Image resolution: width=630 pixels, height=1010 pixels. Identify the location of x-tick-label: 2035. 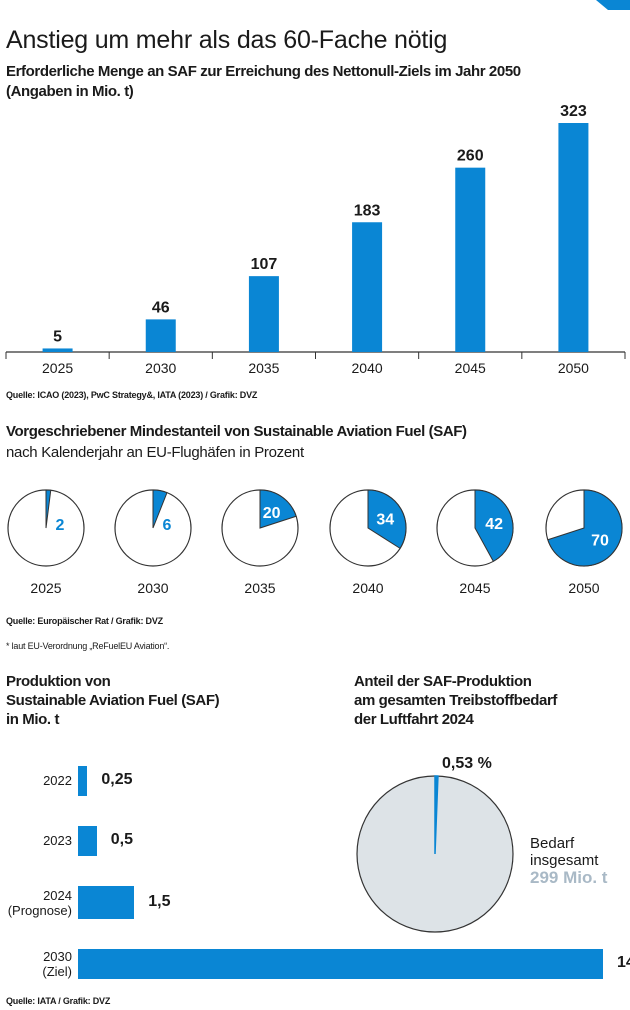
(263, 368).